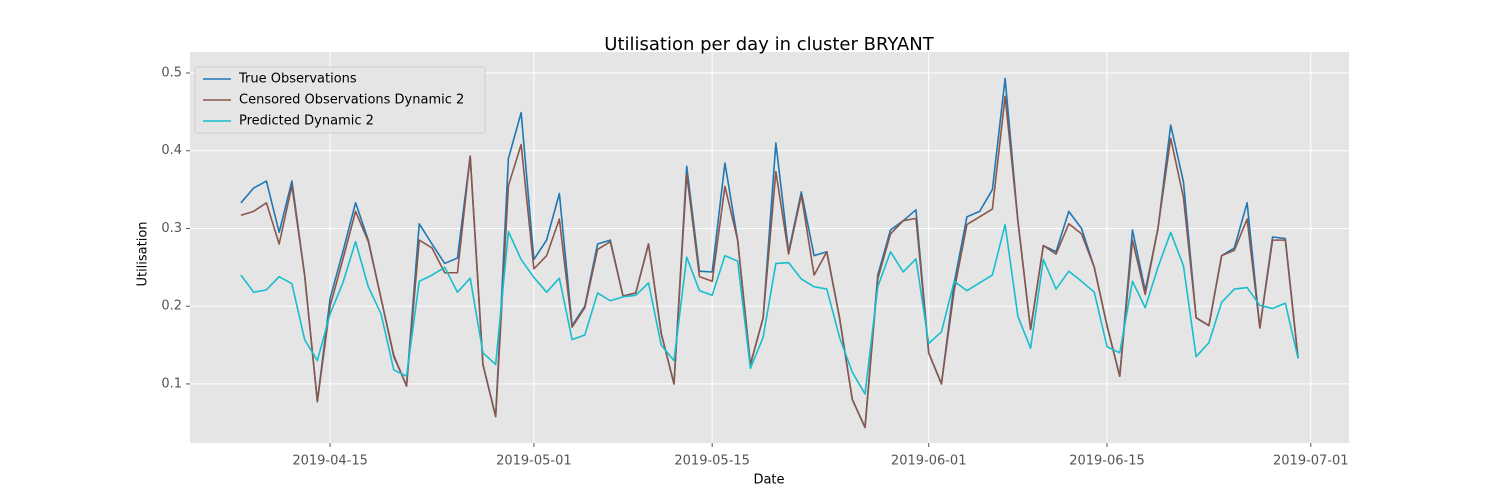  I want to click on y-tick-label: 0.5, so click(171, 72).